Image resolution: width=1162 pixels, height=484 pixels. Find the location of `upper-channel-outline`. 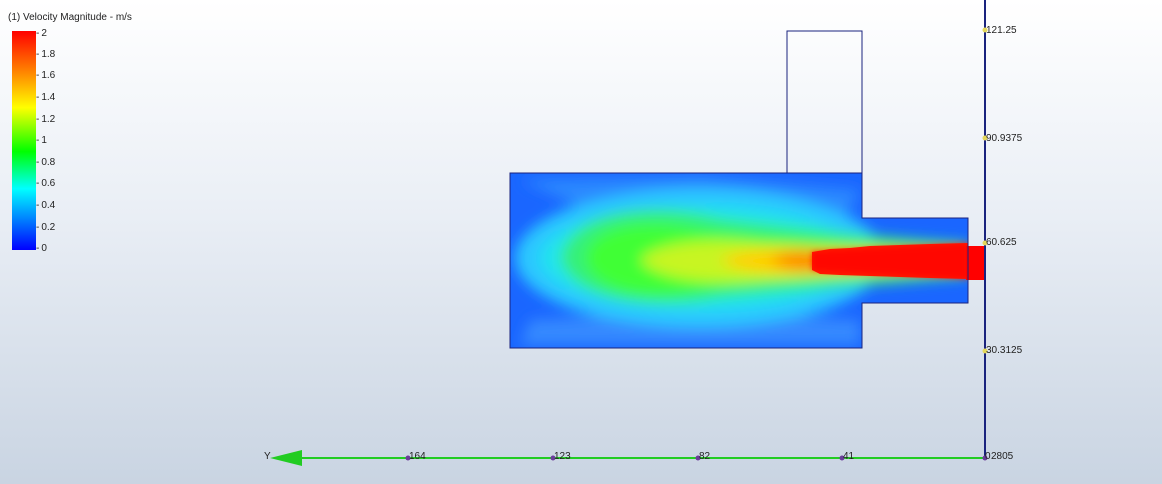

upper-channel-outline is located at coordinates (824, 101).